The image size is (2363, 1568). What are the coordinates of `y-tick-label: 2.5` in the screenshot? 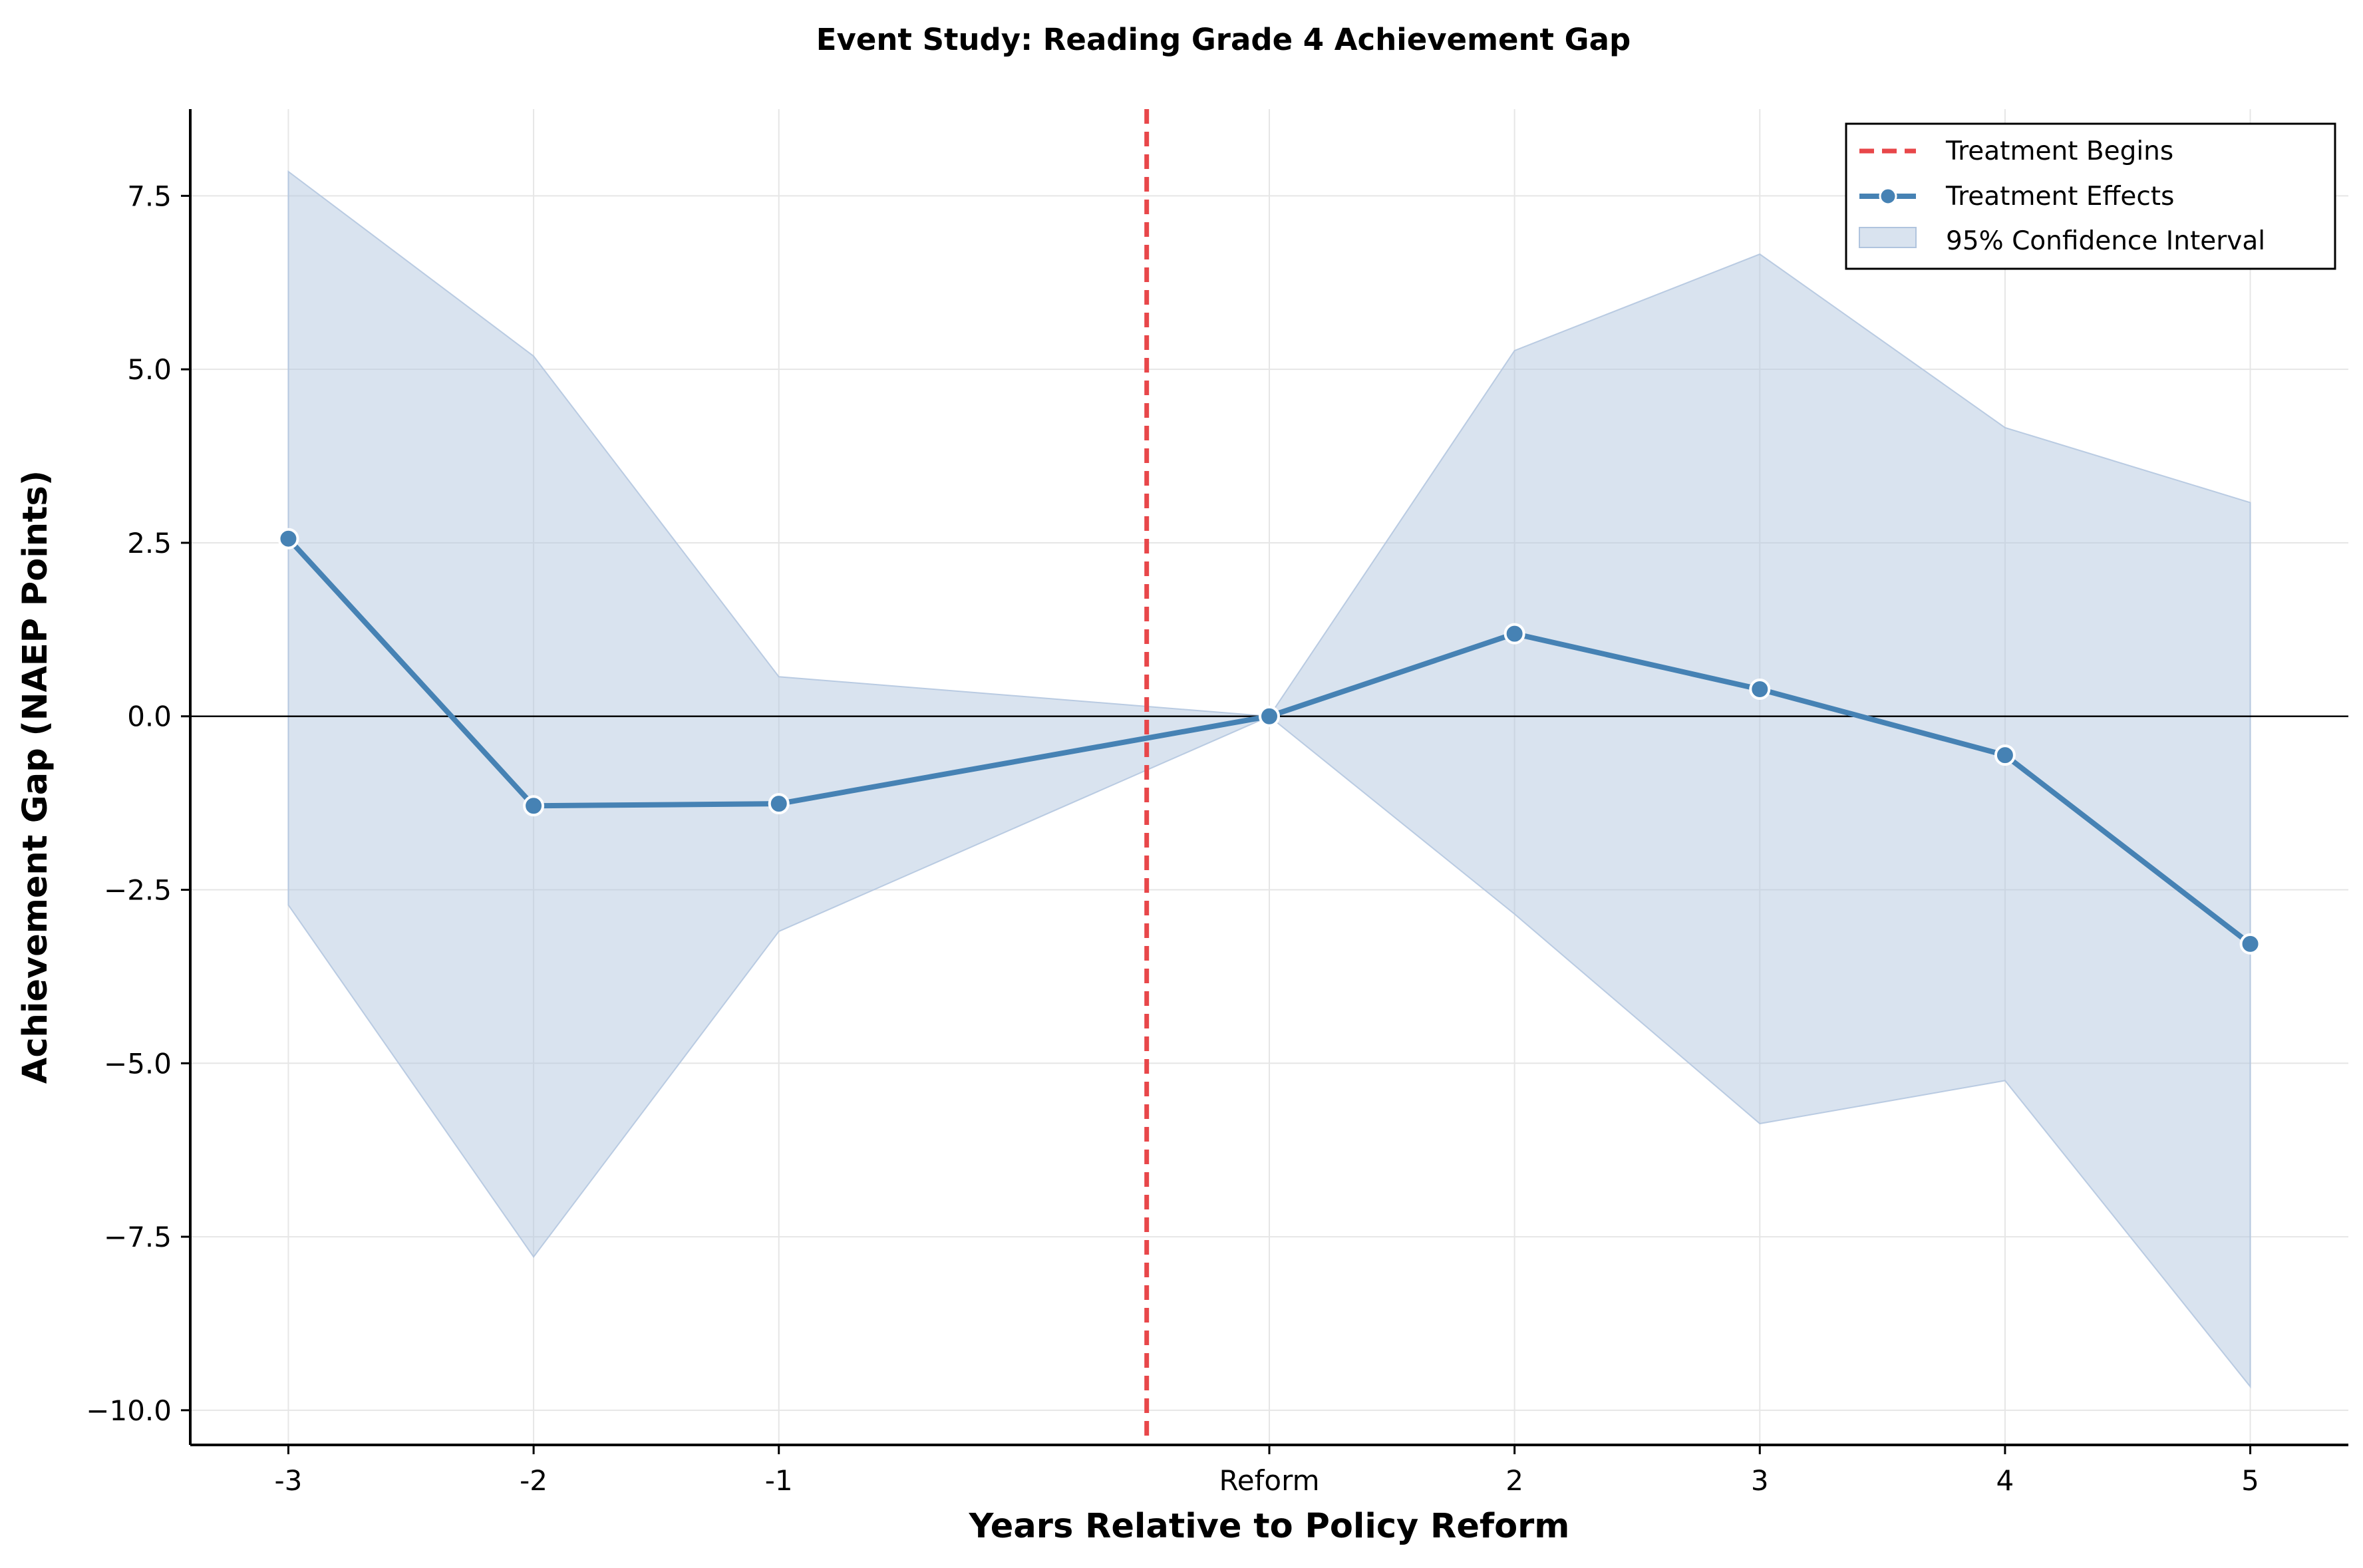 It's located at (149, 543).